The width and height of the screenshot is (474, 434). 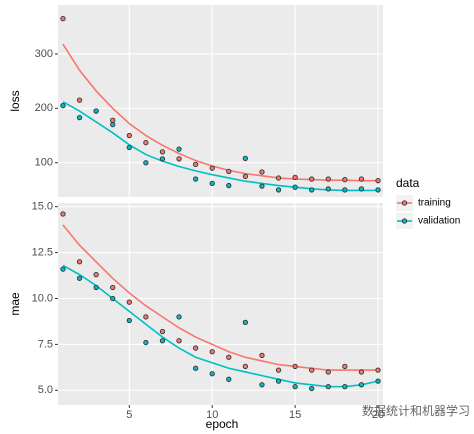 I want to click on y-tick-label: 200, so click(x=44, y=108).